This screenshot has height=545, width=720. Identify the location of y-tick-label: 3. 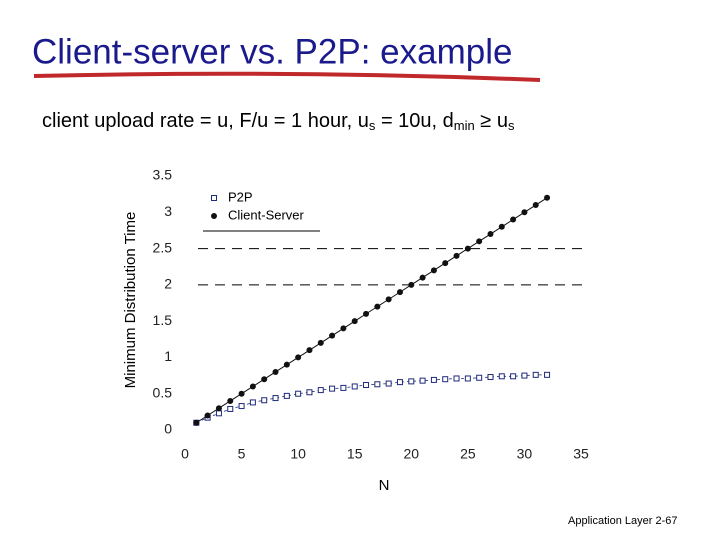
(168, 211).